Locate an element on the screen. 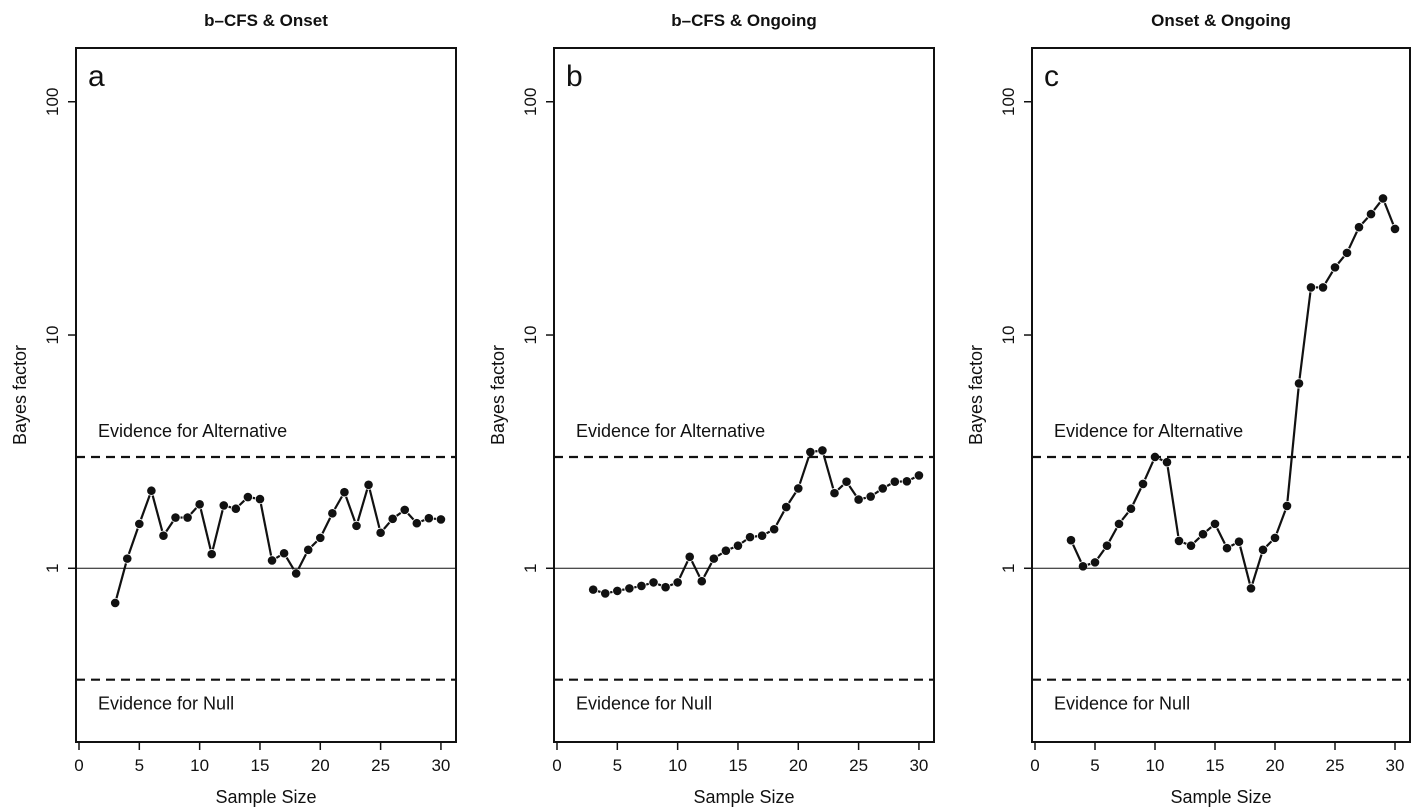 Image resolution: width=1425 pixels, height=808 pixels. x-tick-label: 0 is located at coordinates (556, 765).